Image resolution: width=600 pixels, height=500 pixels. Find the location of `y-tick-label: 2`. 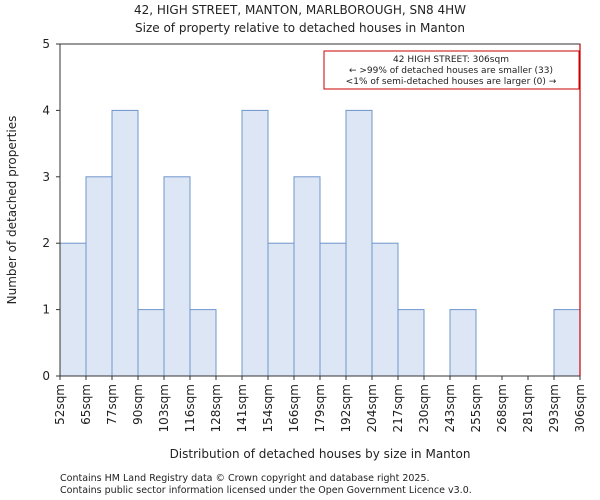

y-tick-label: 2 is located at coordinates (46, 243).